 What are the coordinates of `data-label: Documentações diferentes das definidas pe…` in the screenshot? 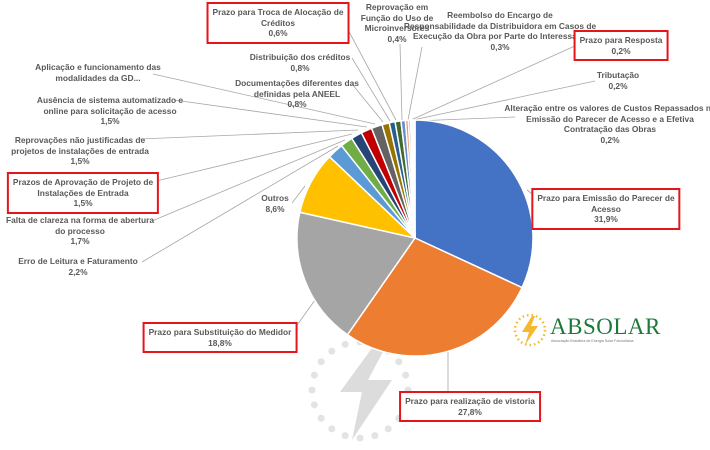 It's located at (297, 94).